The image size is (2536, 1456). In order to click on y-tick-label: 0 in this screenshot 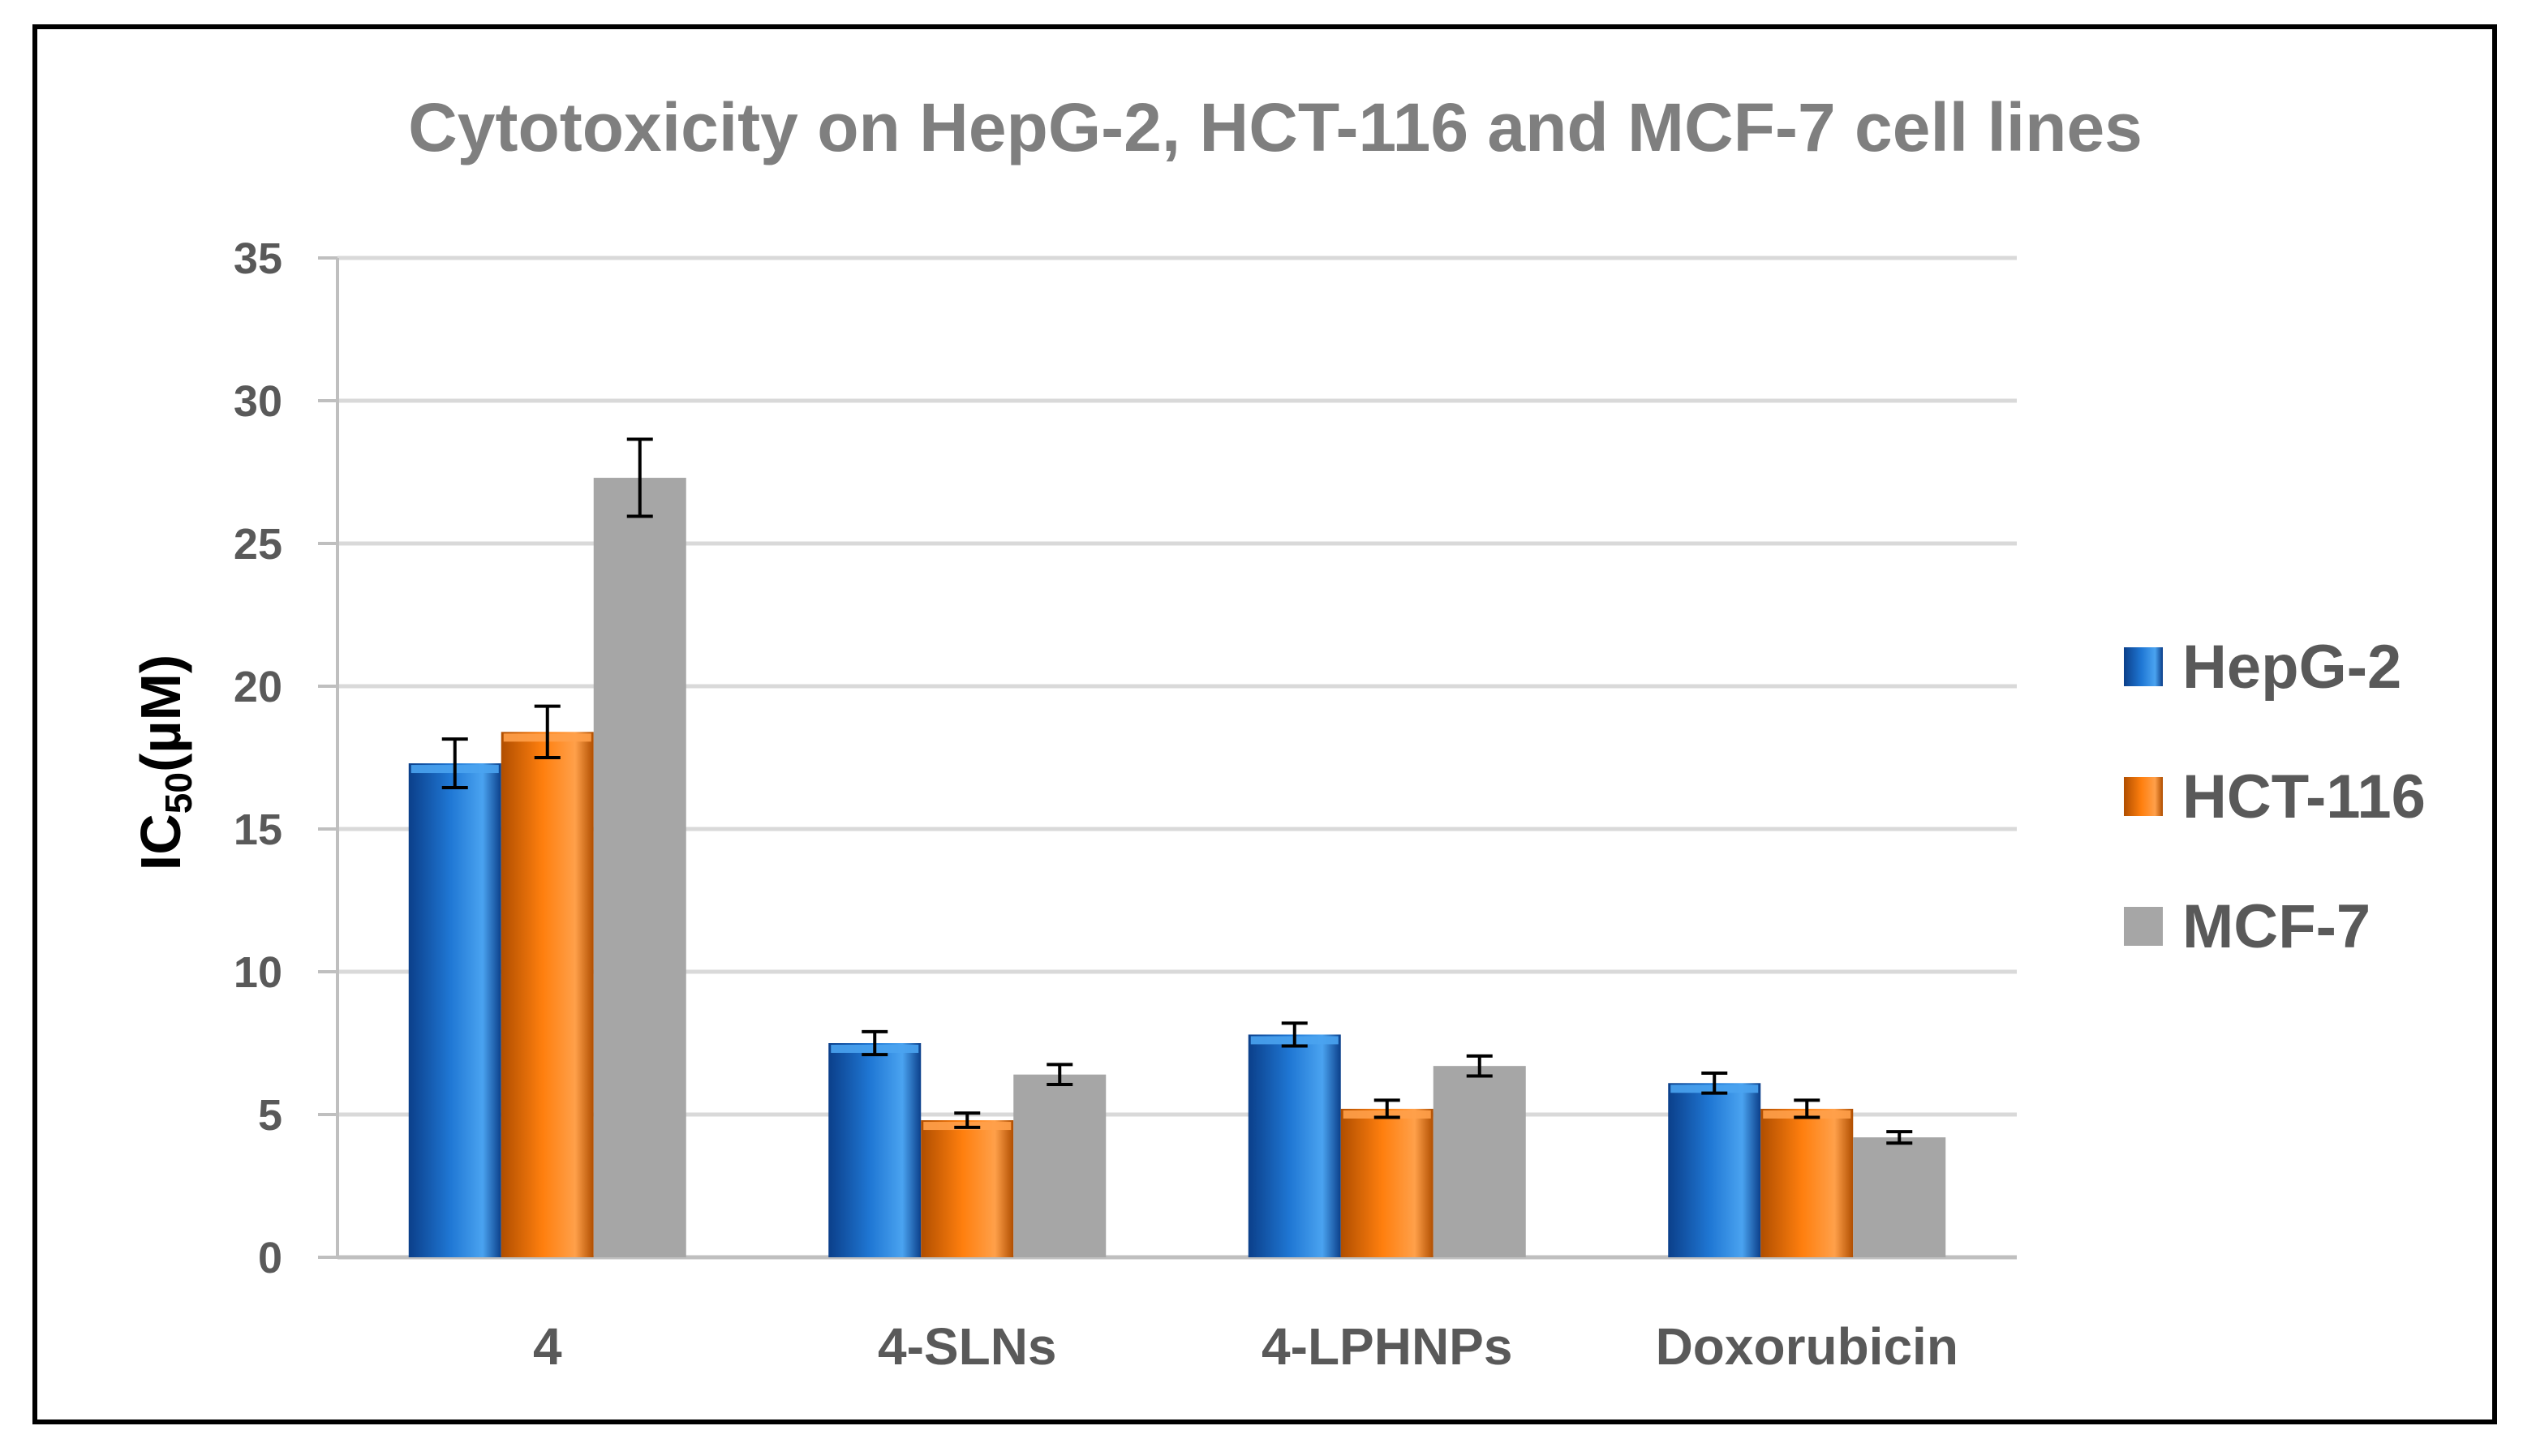, I will do `click(270, 1258)`.